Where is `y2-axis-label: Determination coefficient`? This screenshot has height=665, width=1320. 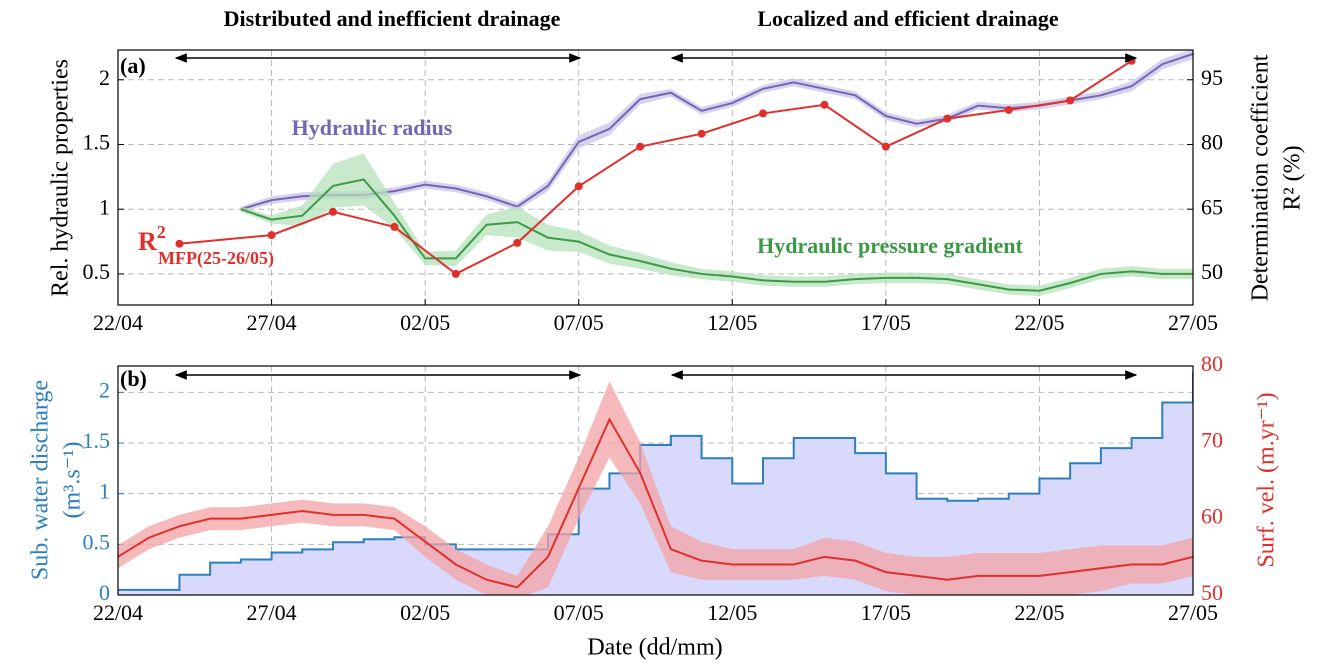
y2-axis-label: Determination coefficient is located at coordinates (1261, 177).